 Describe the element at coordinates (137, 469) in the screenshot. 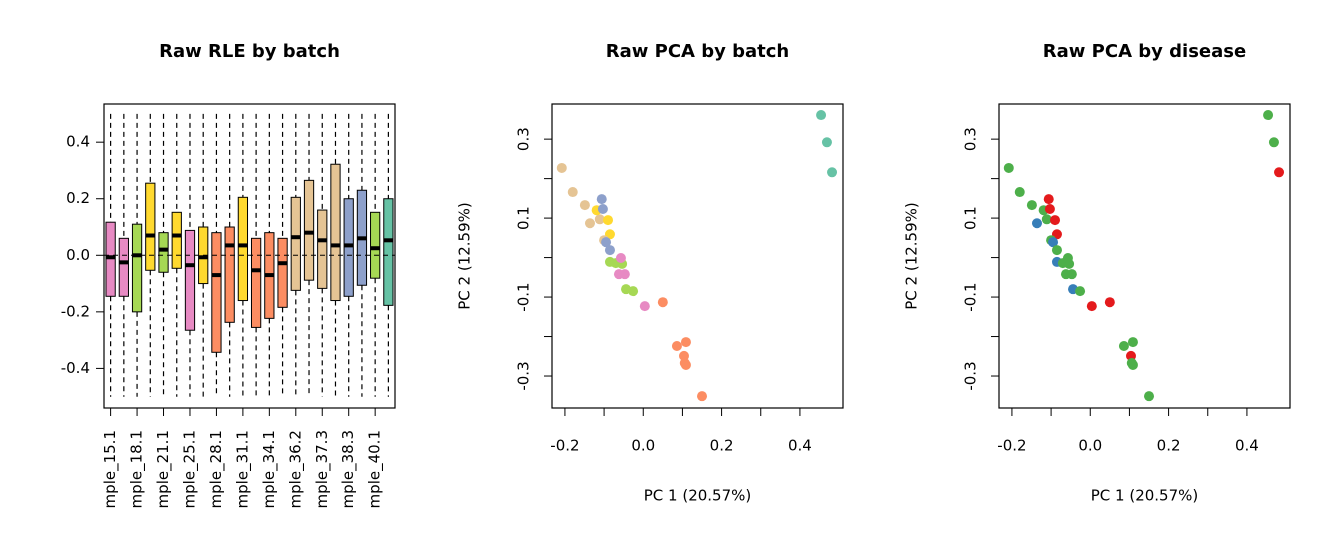

I see `x-tick-label: mple_18.1` at that location.